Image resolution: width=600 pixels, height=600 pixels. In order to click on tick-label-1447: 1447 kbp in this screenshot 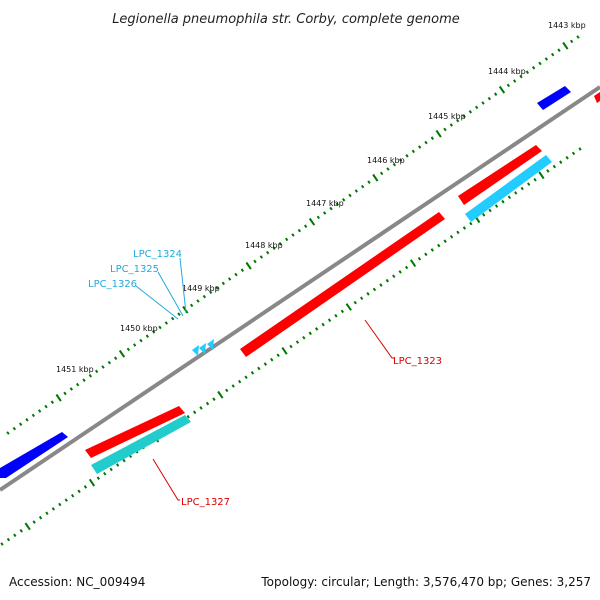, I will do `click(325, 203)`.